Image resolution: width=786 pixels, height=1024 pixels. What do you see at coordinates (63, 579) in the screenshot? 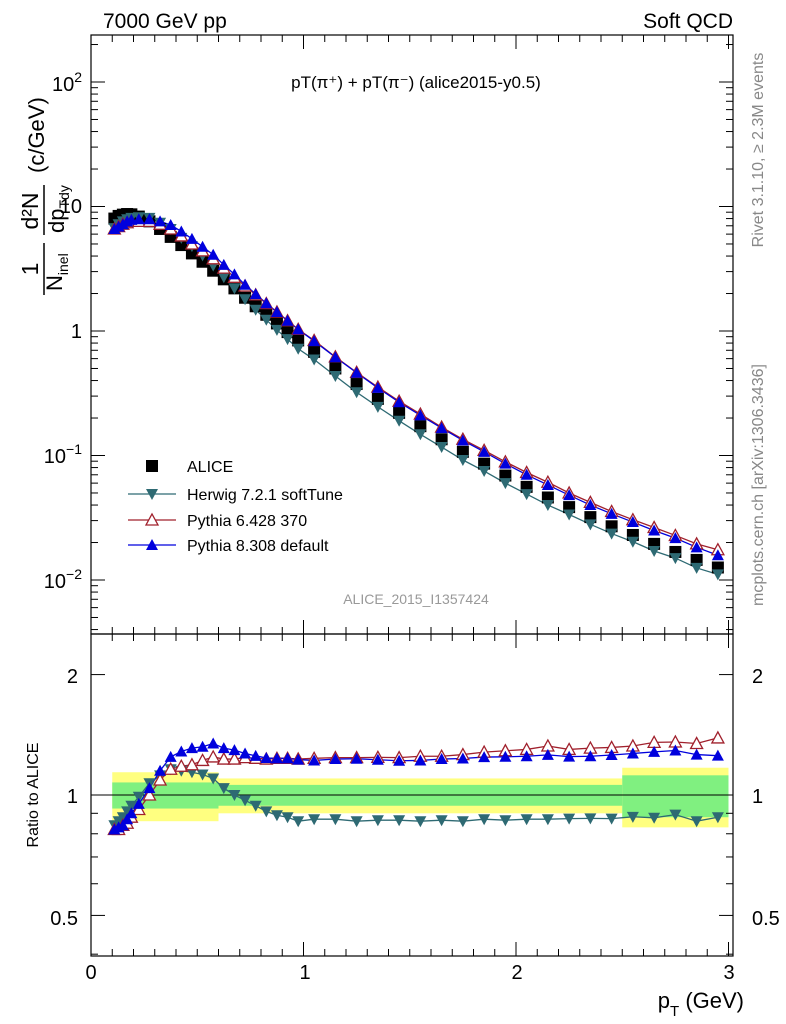
I see `y-tick-label-0p01: 10−2` at bounding box center [63, 579].